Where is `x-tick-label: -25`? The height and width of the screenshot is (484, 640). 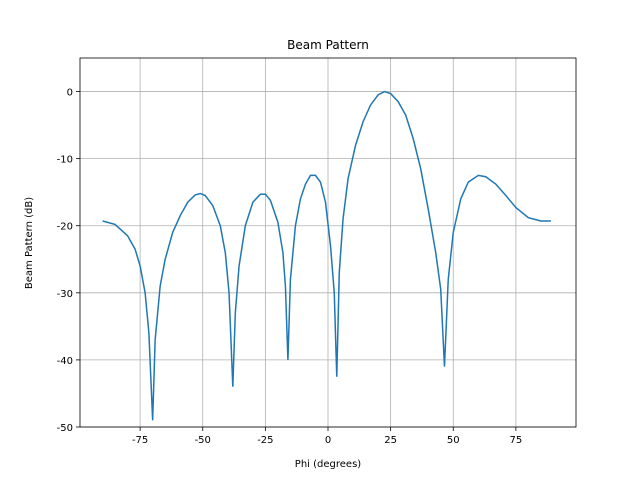
x-tick-label: -25 is located at coordinates (265, 440).